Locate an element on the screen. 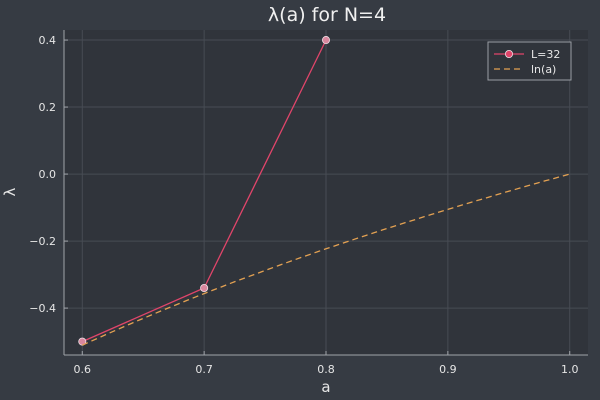  legend: L=32 ln(a) is located at coordinates (529, 61).